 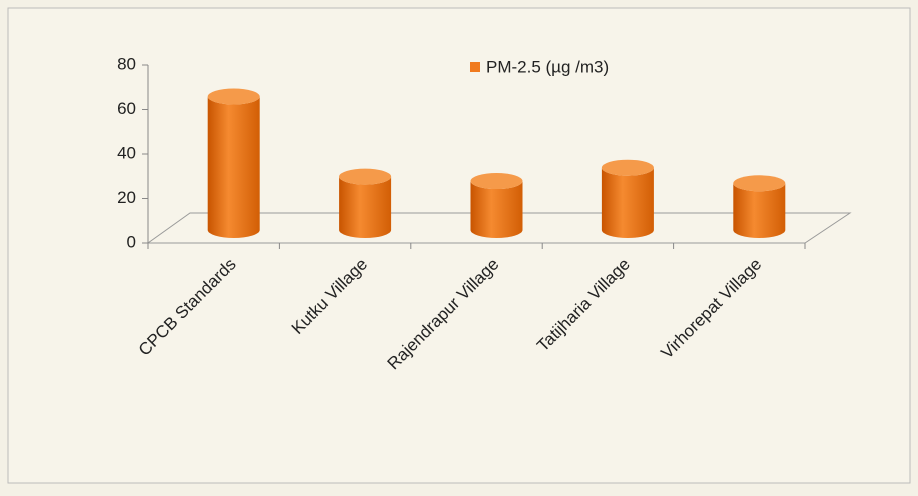 What do you see at coordinates (131, 241) in the screenshot?
I see `y-tick-label: 0` at bounding box center [131, 241].